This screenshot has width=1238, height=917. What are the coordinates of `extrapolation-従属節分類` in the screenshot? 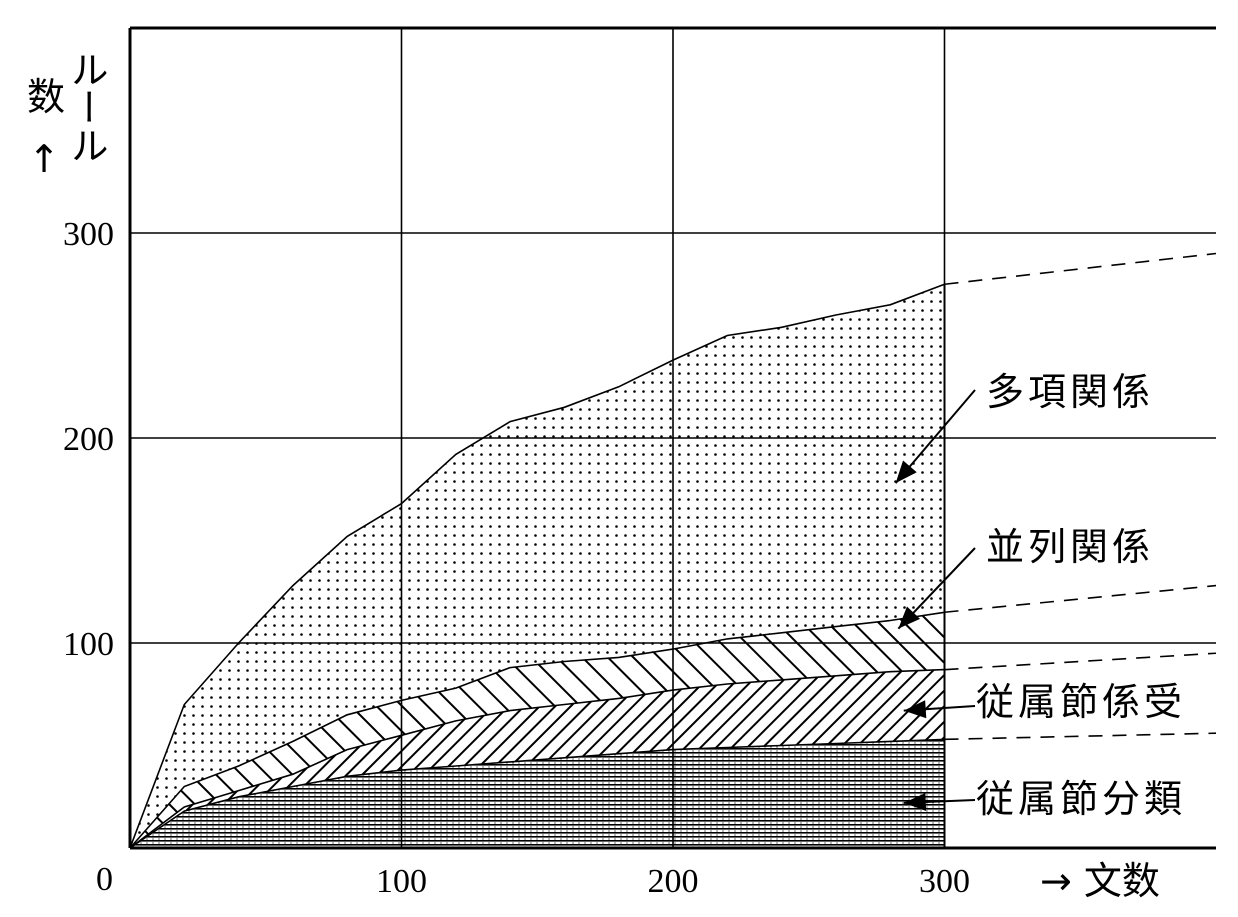 It's located at (1080, 736).